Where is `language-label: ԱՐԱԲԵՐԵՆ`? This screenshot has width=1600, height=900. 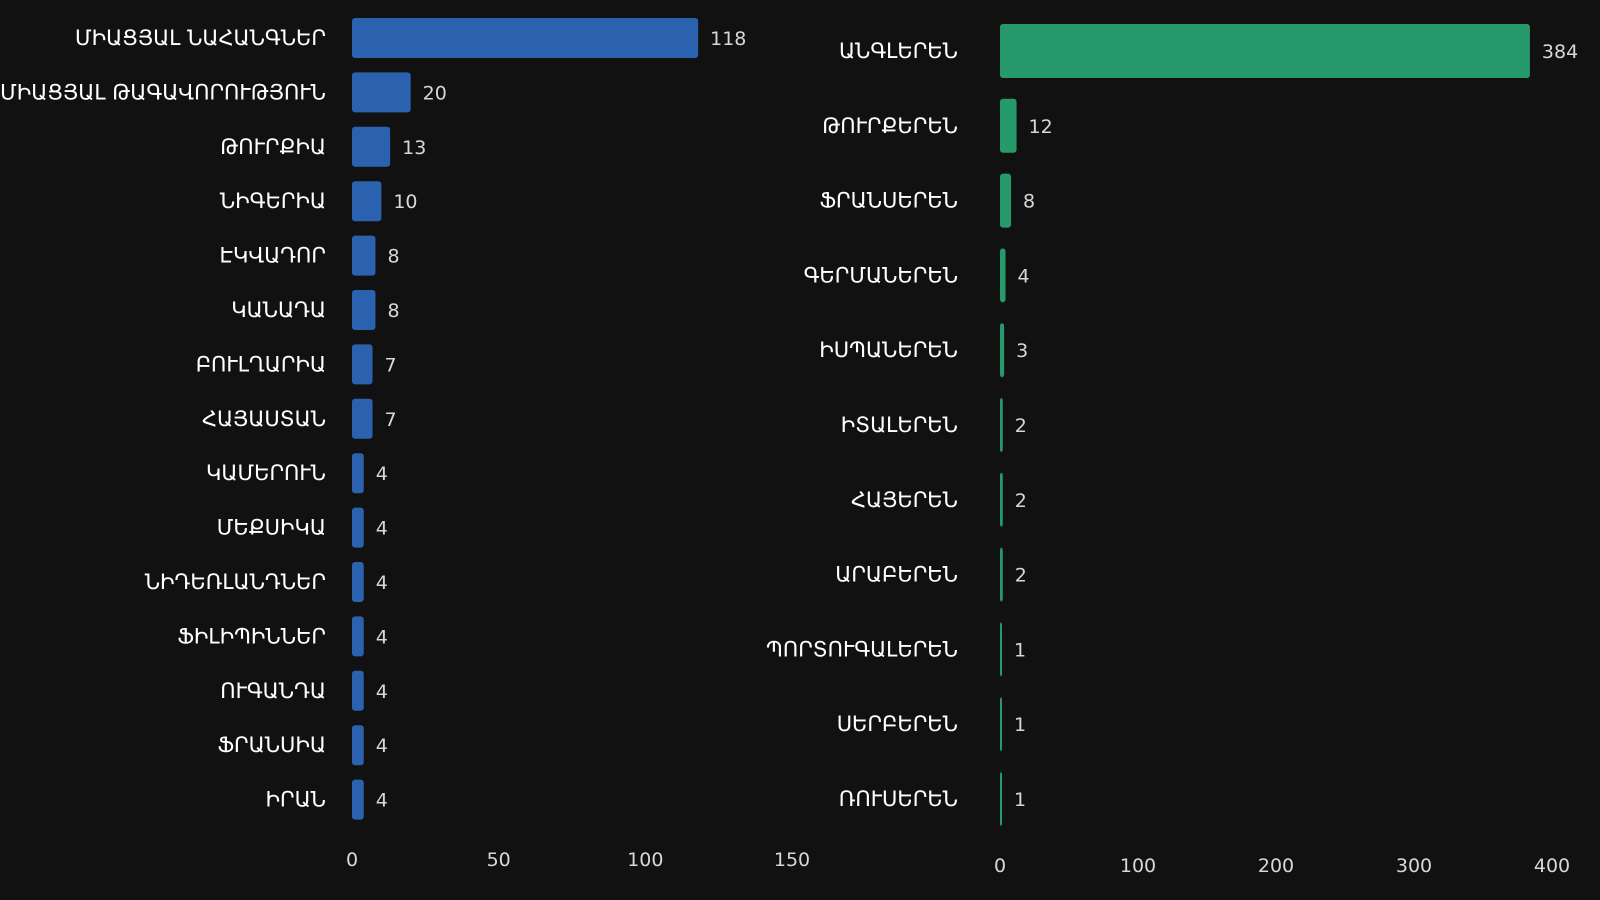 language-label: ԱՐԱԲԵՐԵՆ is located at coordinates (896, 575).